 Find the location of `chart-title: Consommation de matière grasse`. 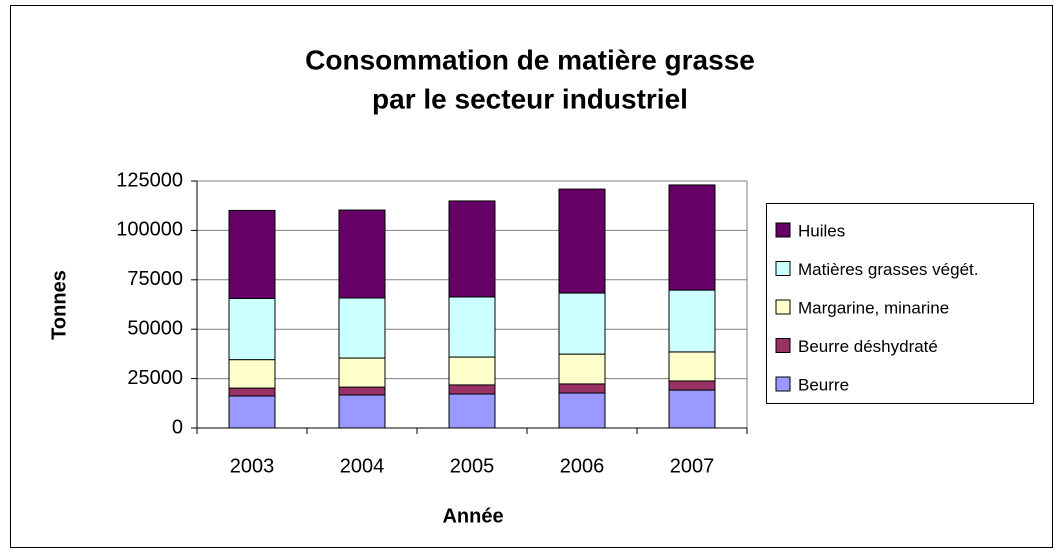

chart-title: Consommation de matière grasse is located at coordinates (530, 59).